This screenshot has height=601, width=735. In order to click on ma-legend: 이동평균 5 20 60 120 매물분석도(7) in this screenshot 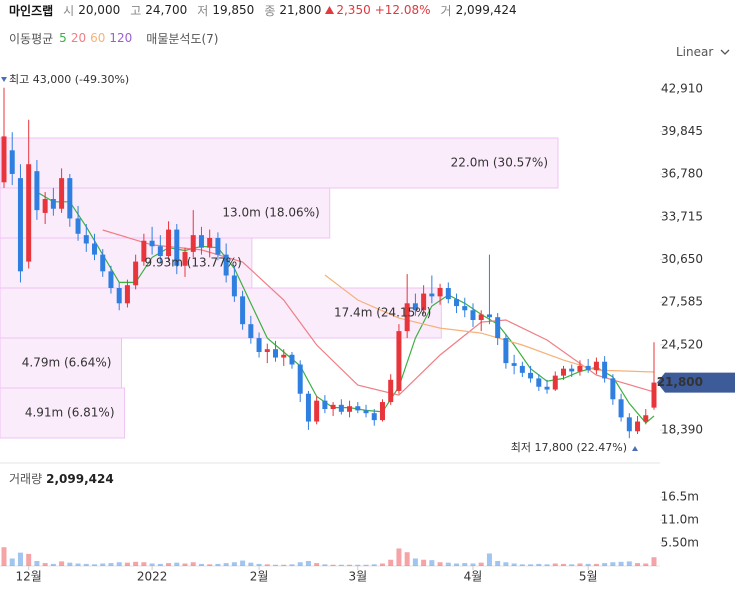, I will do `click(115, 38)`.